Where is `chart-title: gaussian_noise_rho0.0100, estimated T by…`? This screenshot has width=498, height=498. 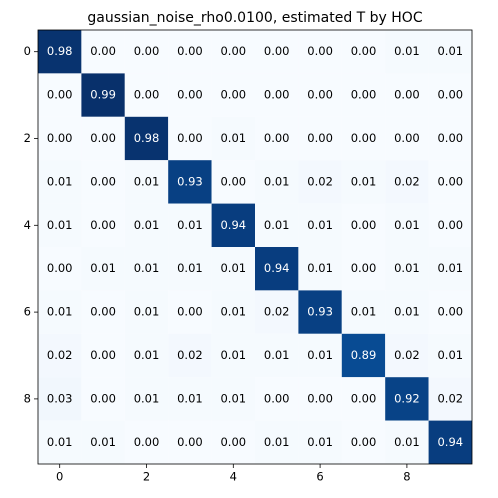
chart-title: gaussian_noise_rho0.0100, estimated T by… is located at coordinates (254, 18).